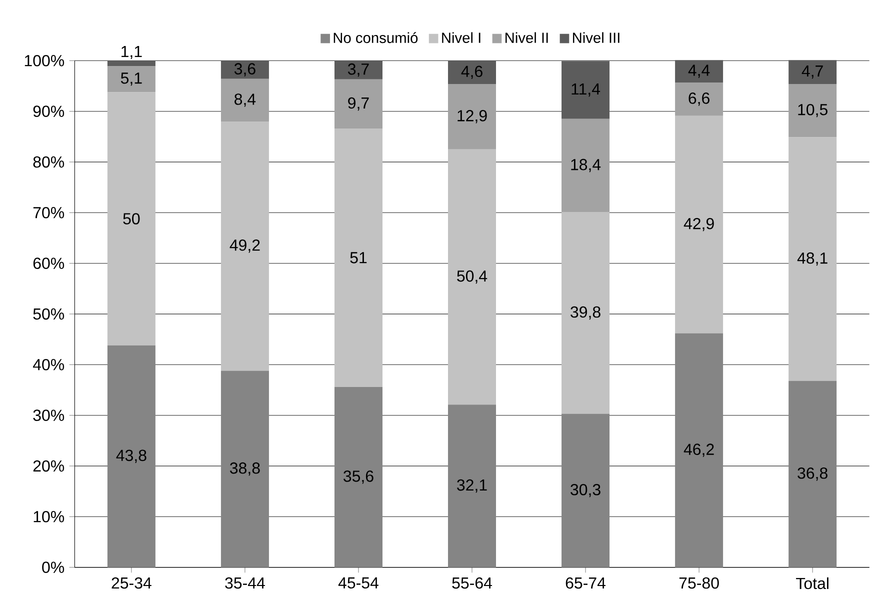 The height and width of the screenshot is (598, 887). I want to click on legend-label: Nivel II, so click(527, 37).